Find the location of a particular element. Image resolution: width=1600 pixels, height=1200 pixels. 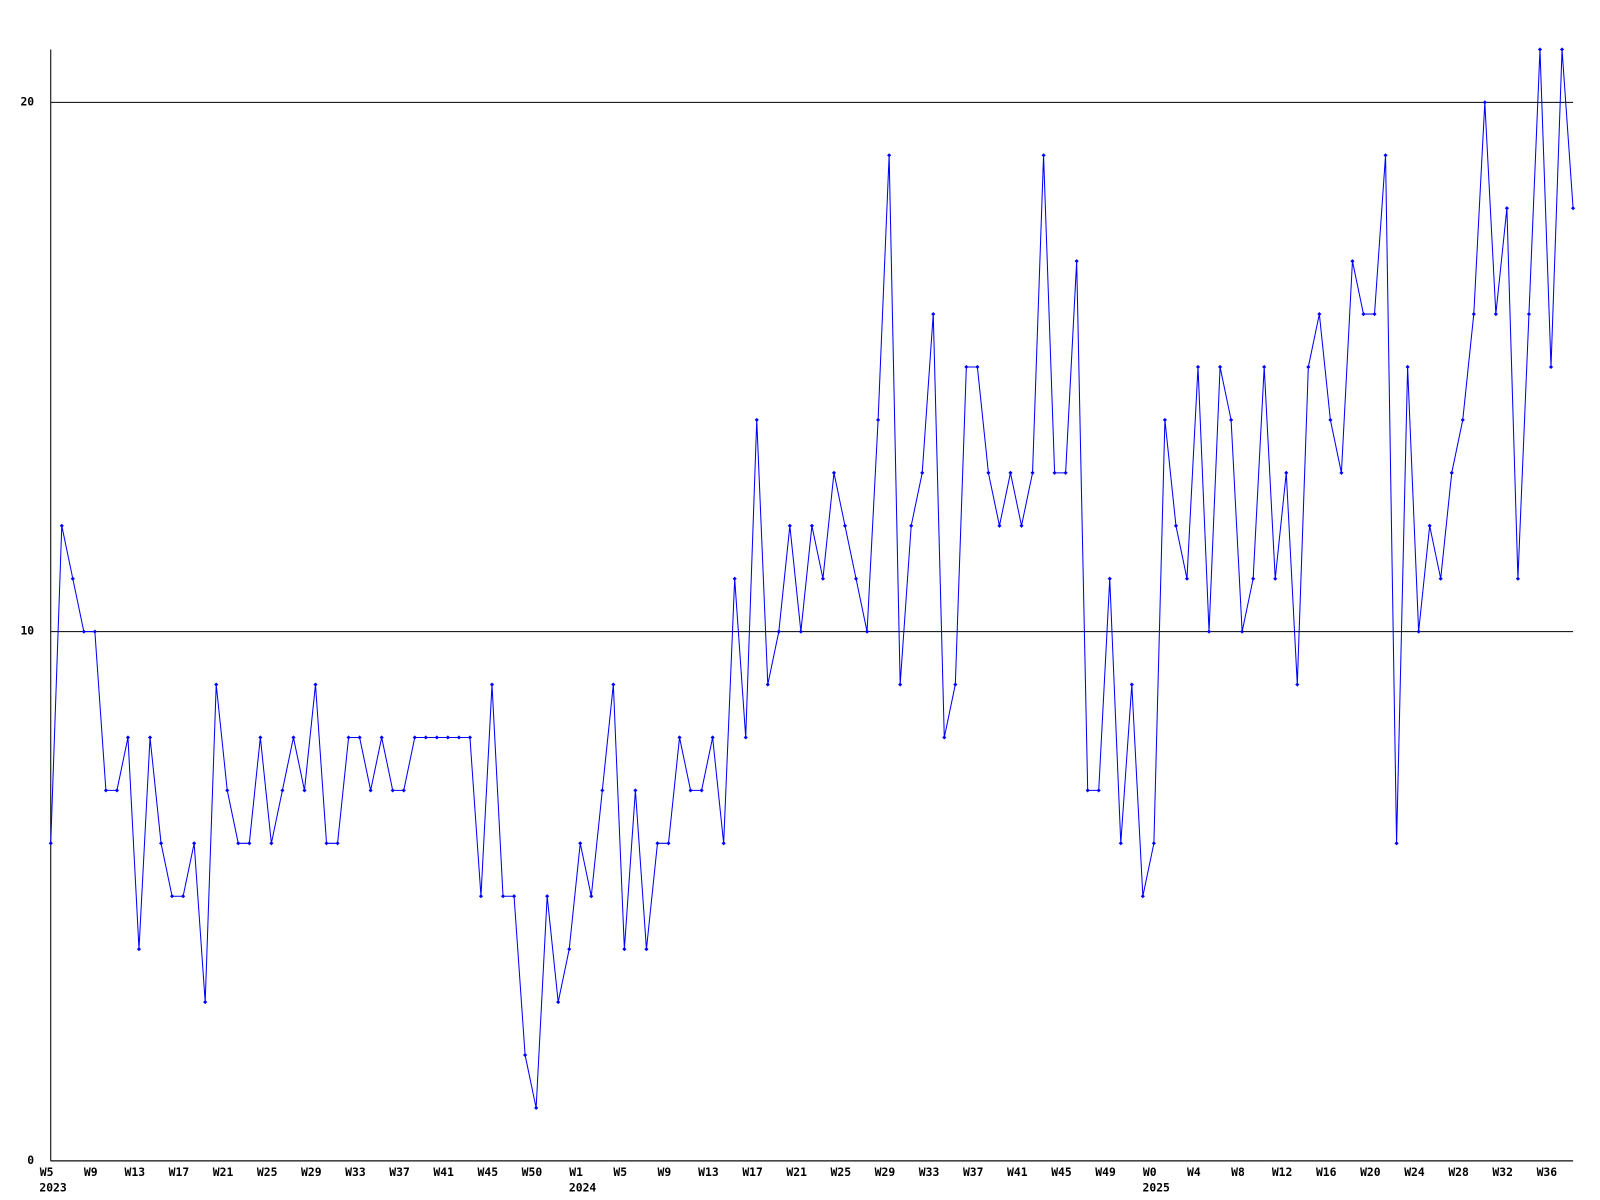

x-tick-label: W32 is located at coordinates (1502, 1172).